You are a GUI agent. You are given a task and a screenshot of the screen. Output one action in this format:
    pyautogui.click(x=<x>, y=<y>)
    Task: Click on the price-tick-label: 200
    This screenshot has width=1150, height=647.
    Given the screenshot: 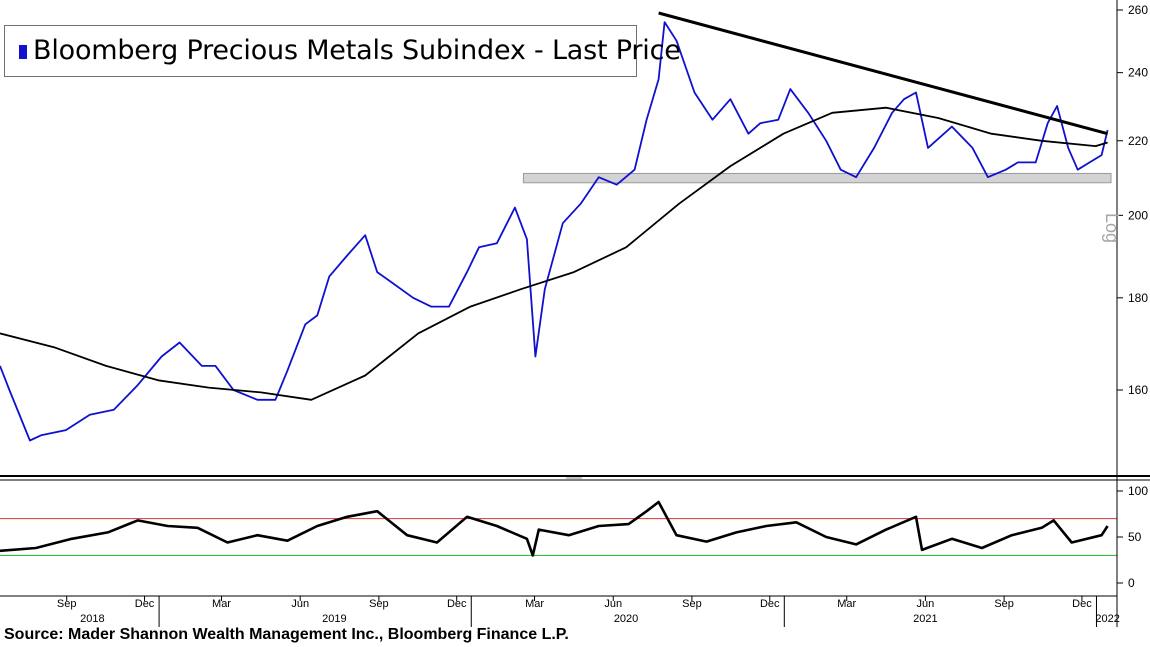 What is the action you would take?
    pyautogui.click(x=1138, y=215)
    